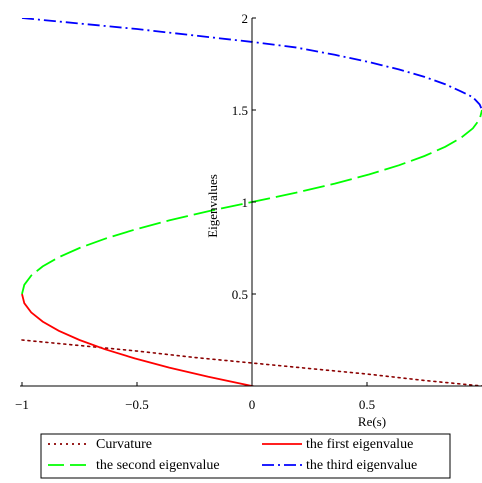 The image size is (482, 483). I want to click on x-tick-label: 0, so click(252, 404).